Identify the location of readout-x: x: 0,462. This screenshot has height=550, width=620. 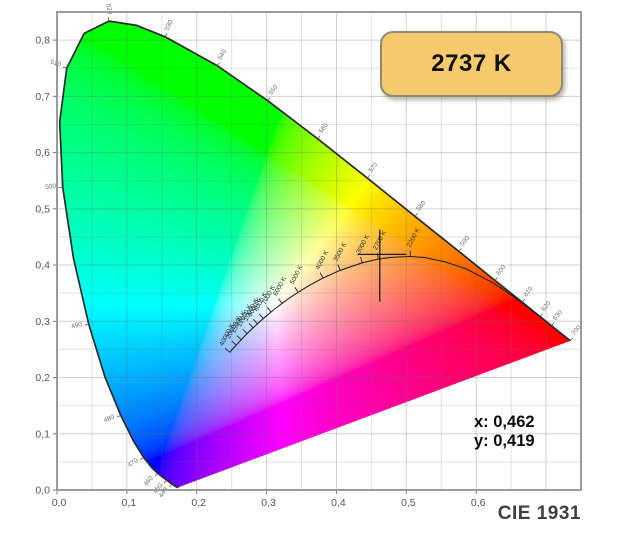
(504, 422).